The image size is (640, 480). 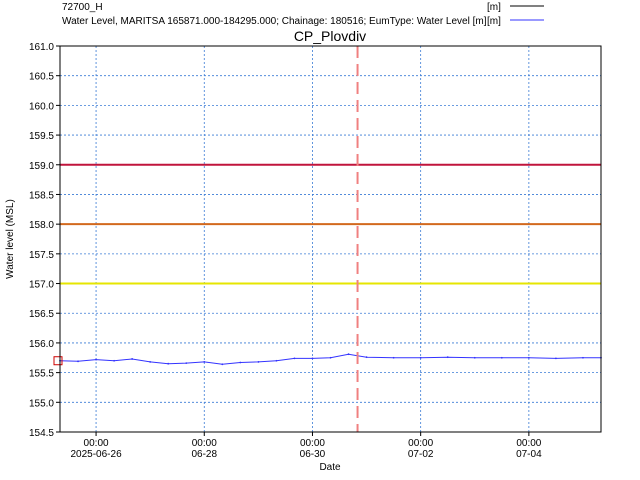 I want to click on y-tick-label: 155.0, so click(x=41, y=403).